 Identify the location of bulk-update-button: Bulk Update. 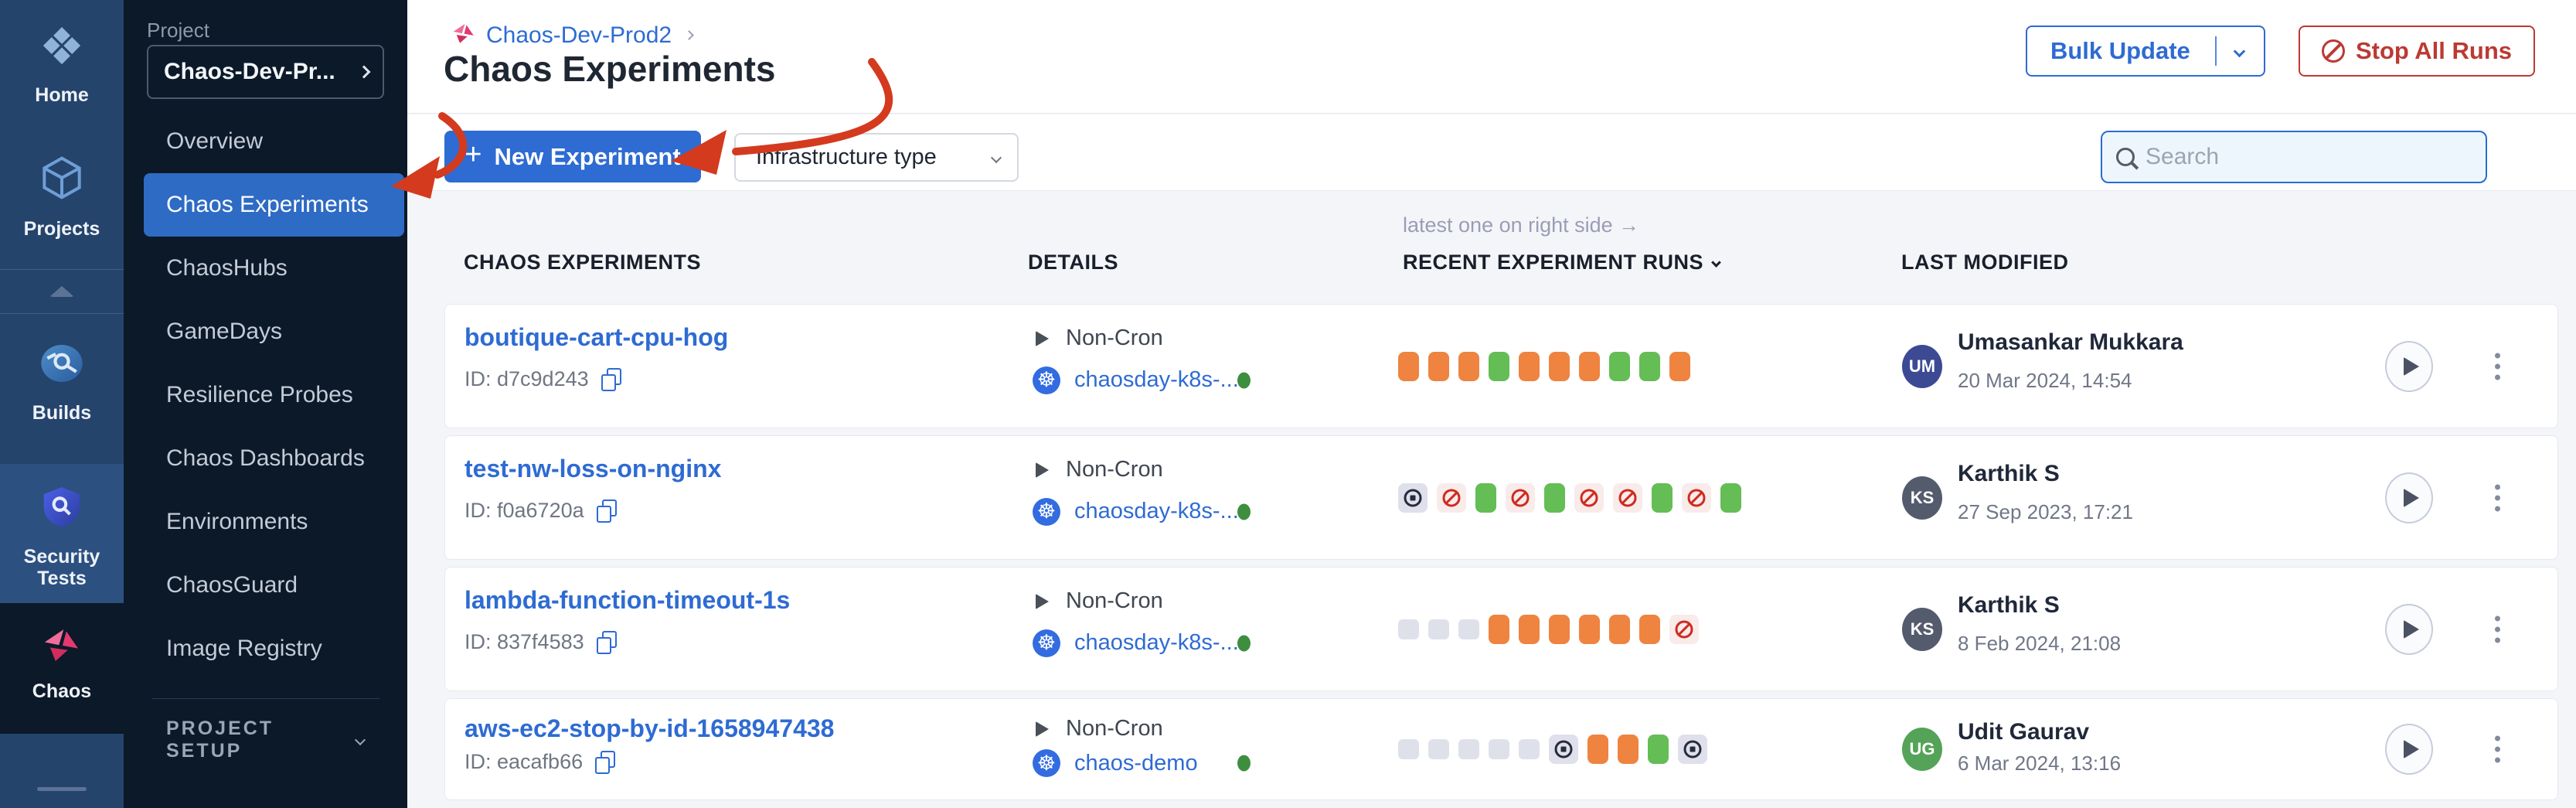
(2145, 51).